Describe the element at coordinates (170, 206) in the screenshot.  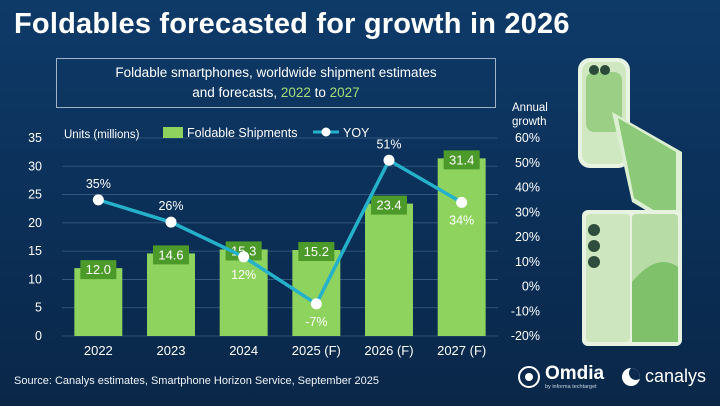
I see `yoy-value-label: 26%` at that location.